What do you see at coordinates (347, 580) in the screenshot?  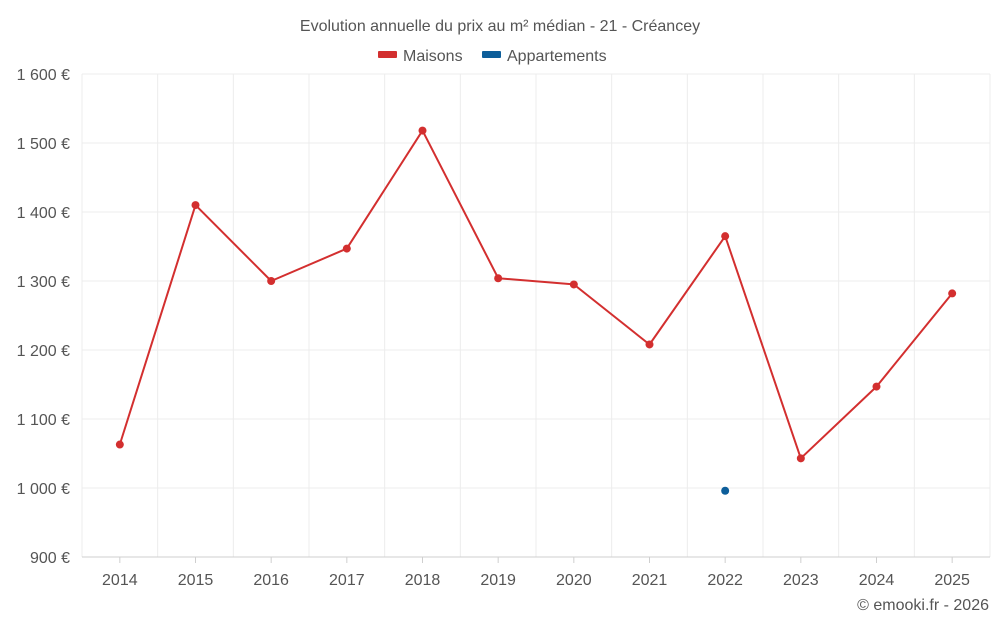 I see `x-tick-label: 2017` at bounding box center [347, 580].